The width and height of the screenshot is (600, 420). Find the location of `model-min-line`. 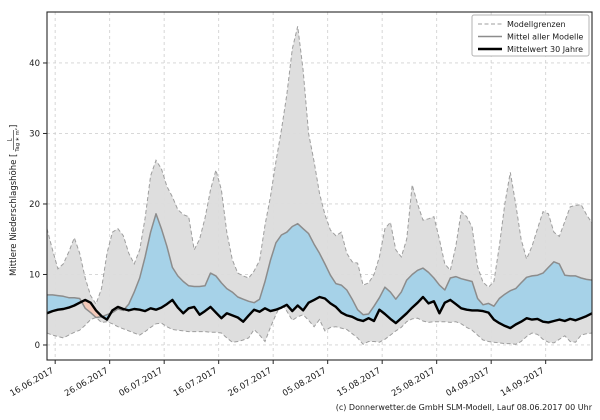

model-min-line is located at coordinates (319, 323).